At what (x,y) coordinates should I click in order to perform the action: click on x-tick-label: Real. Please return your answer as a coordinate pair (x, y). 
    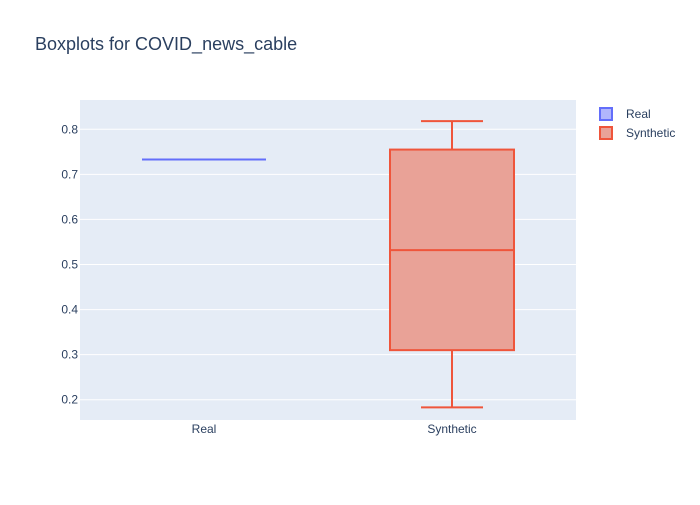
    Looking at the image, I should click on (204, 429).